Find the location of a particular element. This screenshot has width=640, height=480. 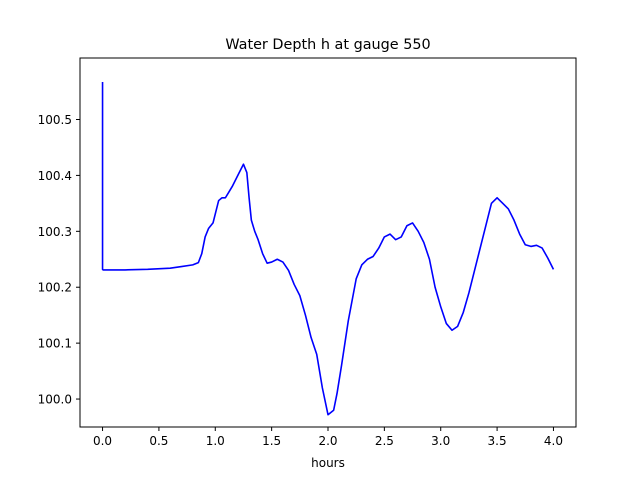

x-tick-label: 1.5 is located at coordinates (271, 441).